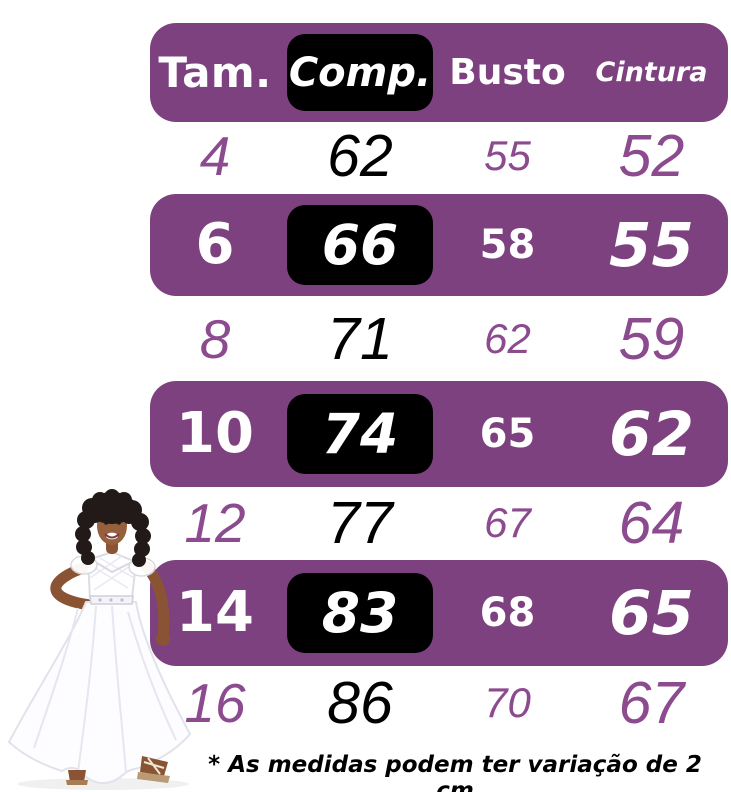  What do you see at coordinates (360, 522) in the screenshot?
I see `comp-value: 77` at bounding box center [360, 522].